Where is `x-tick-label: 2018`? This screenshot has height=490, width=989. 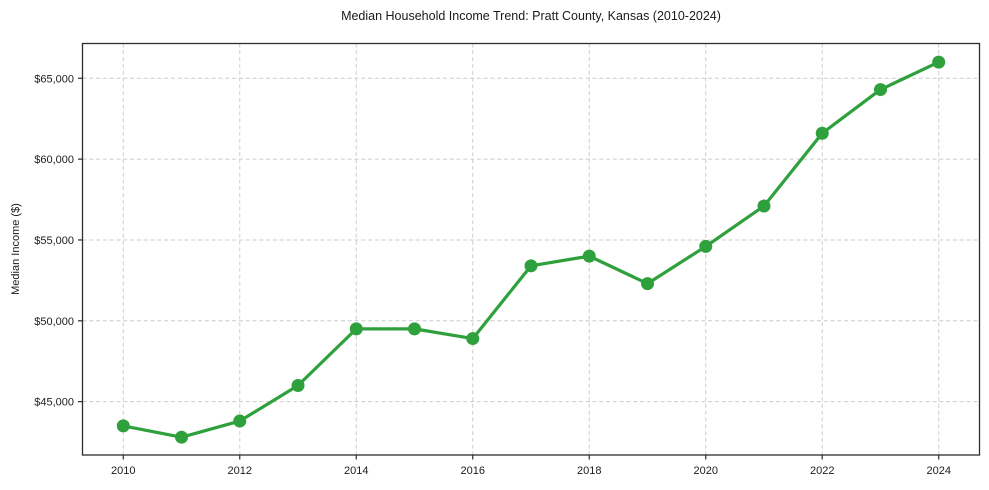 x-tick-label: 2018 is located at coordinates (589, 471).